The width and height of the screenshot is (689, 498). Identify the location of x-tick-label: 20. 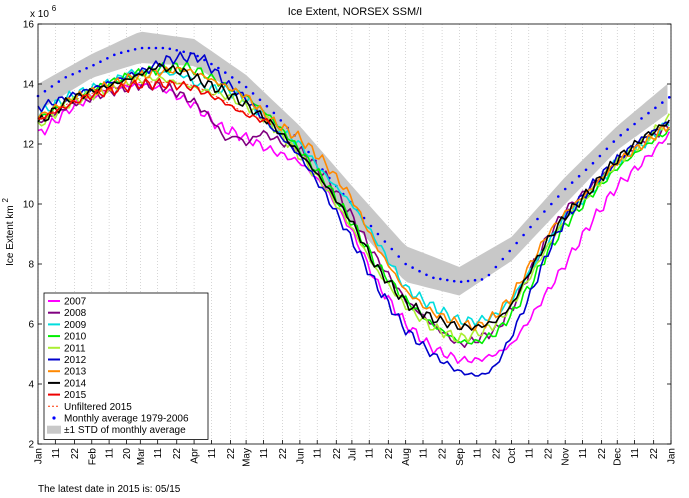
(127, 454).